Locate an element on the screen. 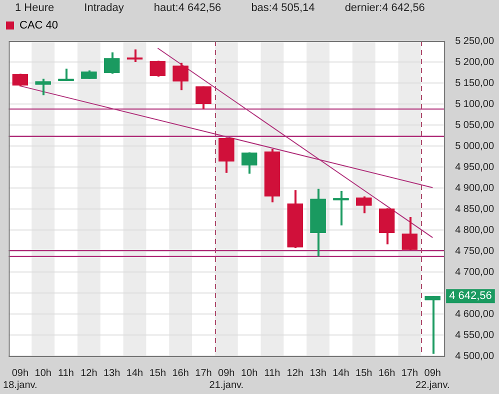 This screenshot has height=394, width=499. legend-label: CAC 40 is located at coordinates (39, 26).